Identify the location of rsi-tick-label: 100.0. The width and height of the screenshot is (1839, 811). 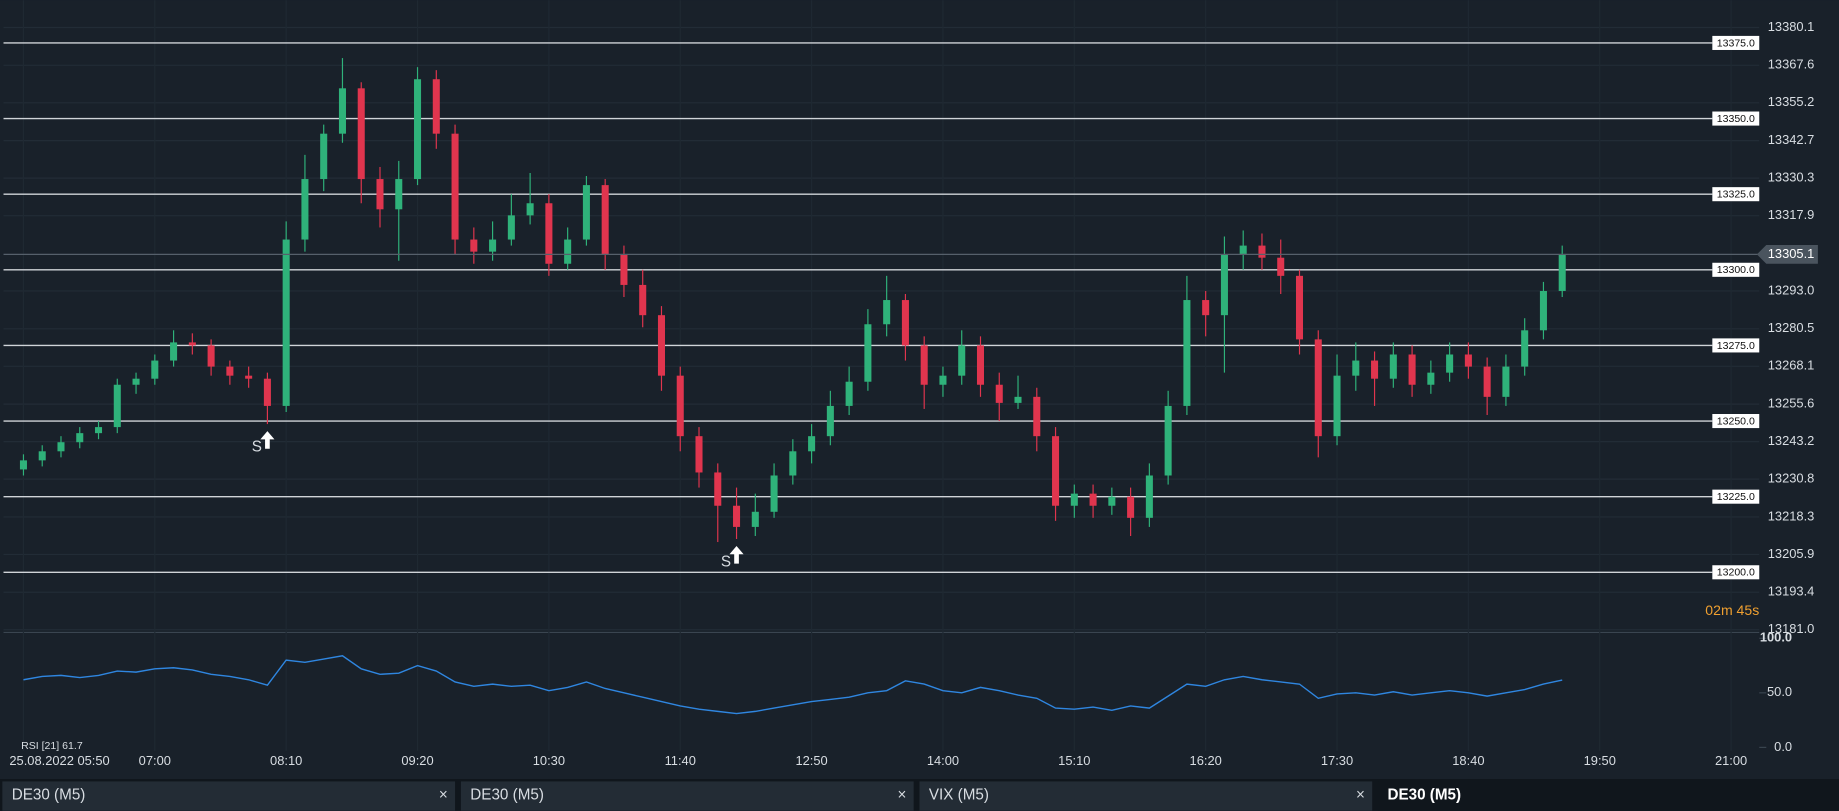
(1776, 637).